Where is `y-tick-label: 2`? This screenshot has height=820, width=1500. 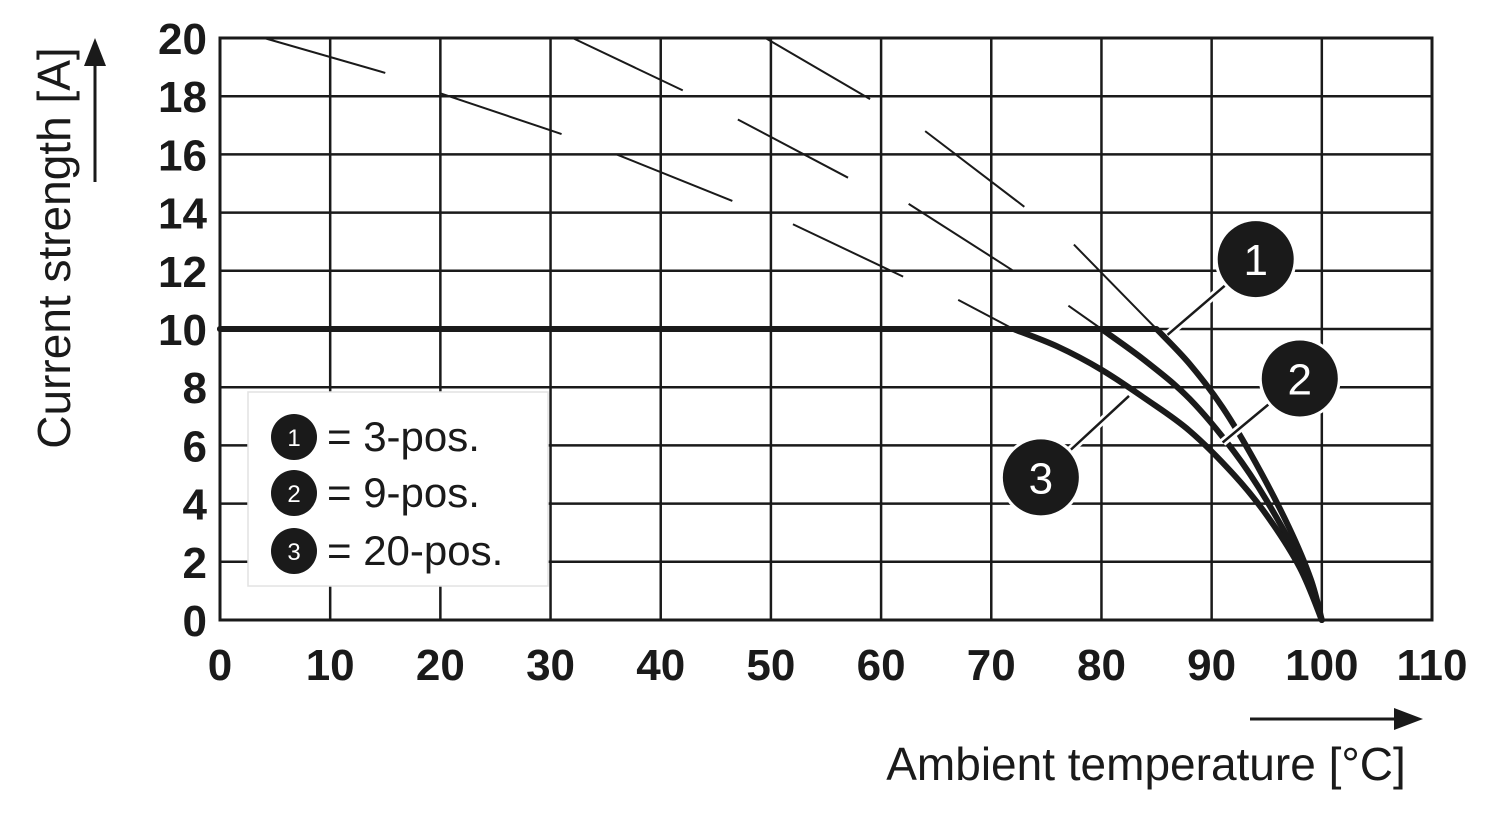
y-tick-label: 2 is located at coordinates (195, 563).